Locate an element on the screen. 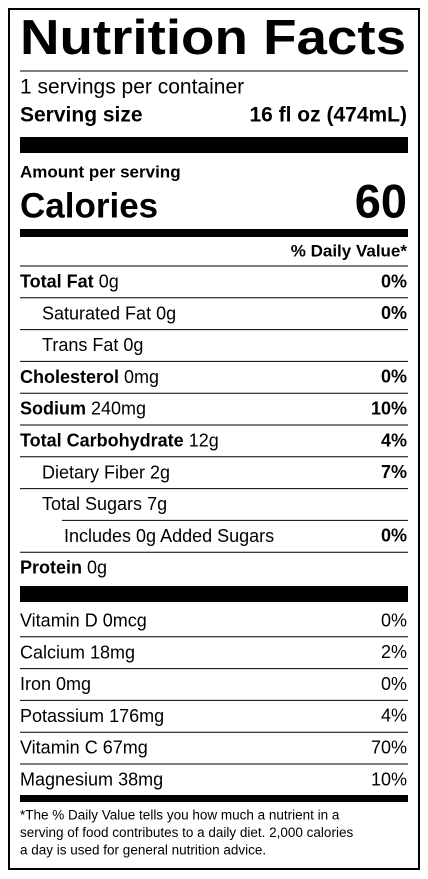  nutrient-text: Iron 0mg is located at coordinates (55, 684).